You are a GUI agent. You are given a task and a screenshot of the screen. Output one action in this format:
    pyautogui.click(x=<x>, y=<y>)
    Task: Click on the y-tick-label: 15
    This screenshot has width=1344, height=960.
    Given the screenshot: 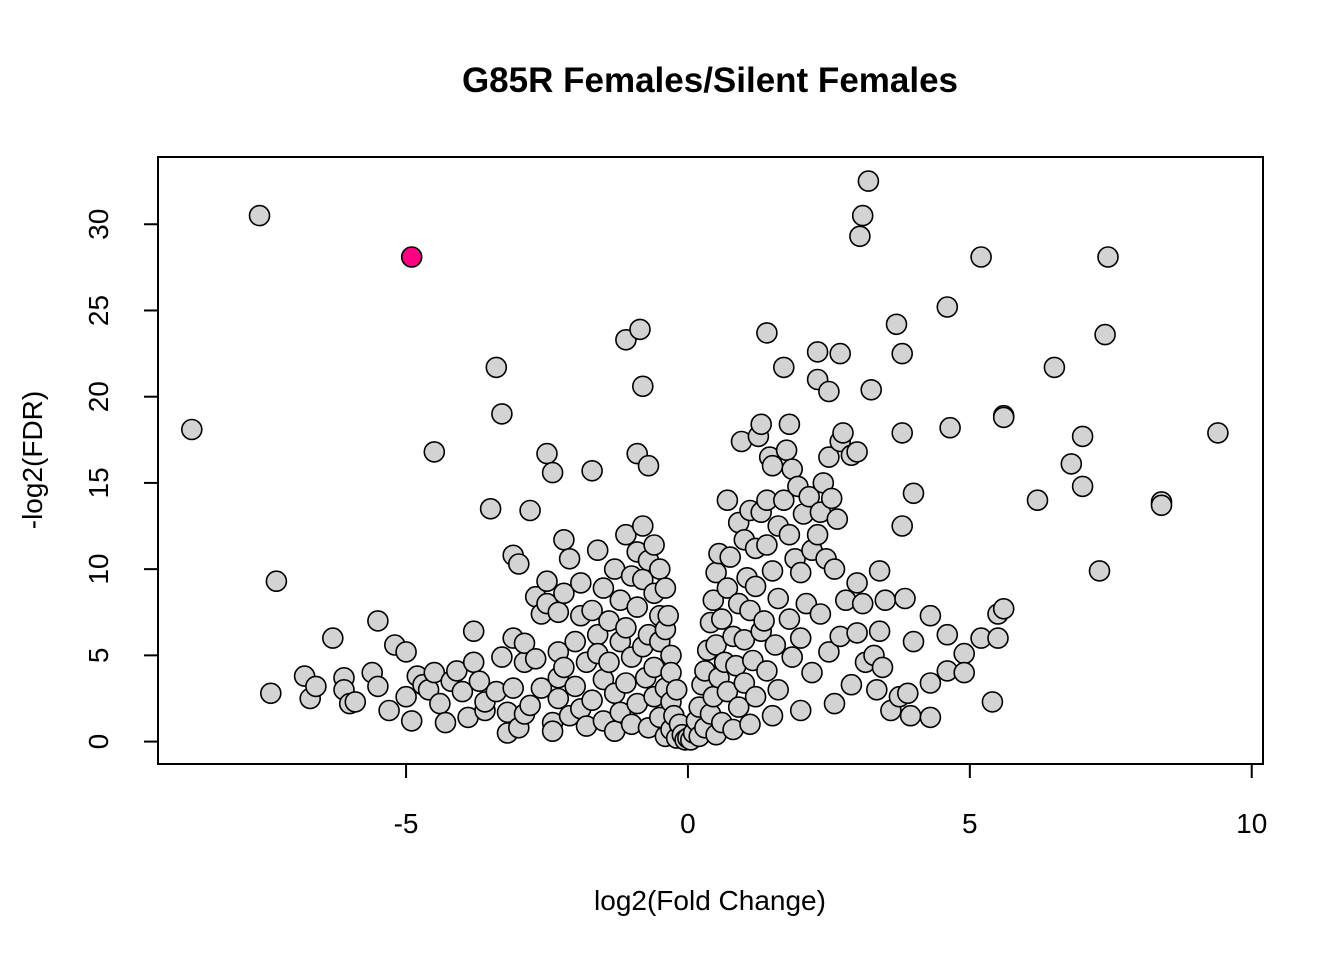 What is the action you would take?
    pyautogui.click(x=98, y=482)
    